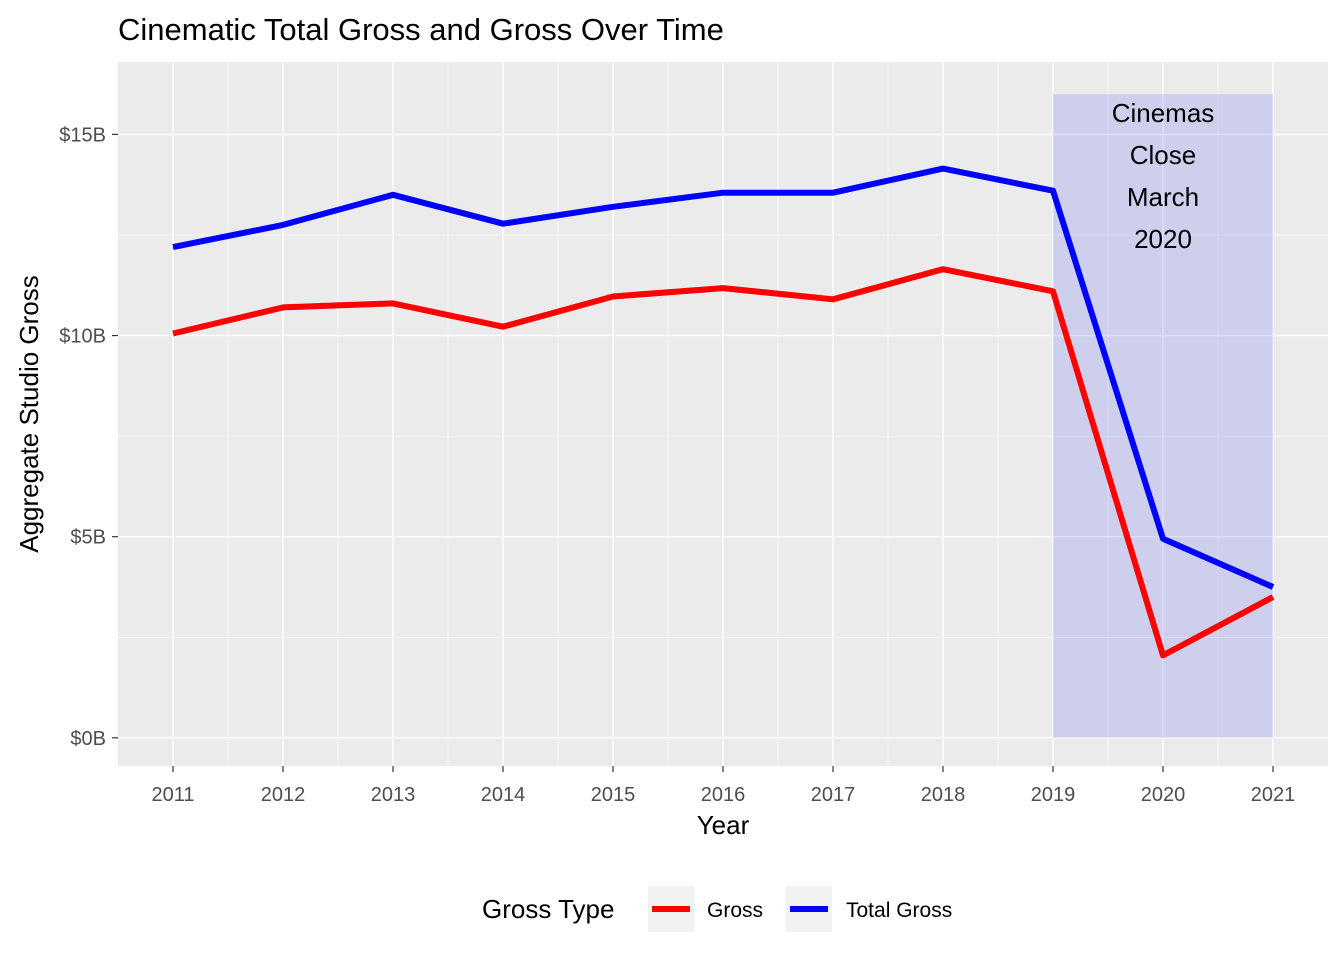  Describe the element at coordinates (1163, 239) in the screenshot. I see `annotation-line: 2020` at that location.